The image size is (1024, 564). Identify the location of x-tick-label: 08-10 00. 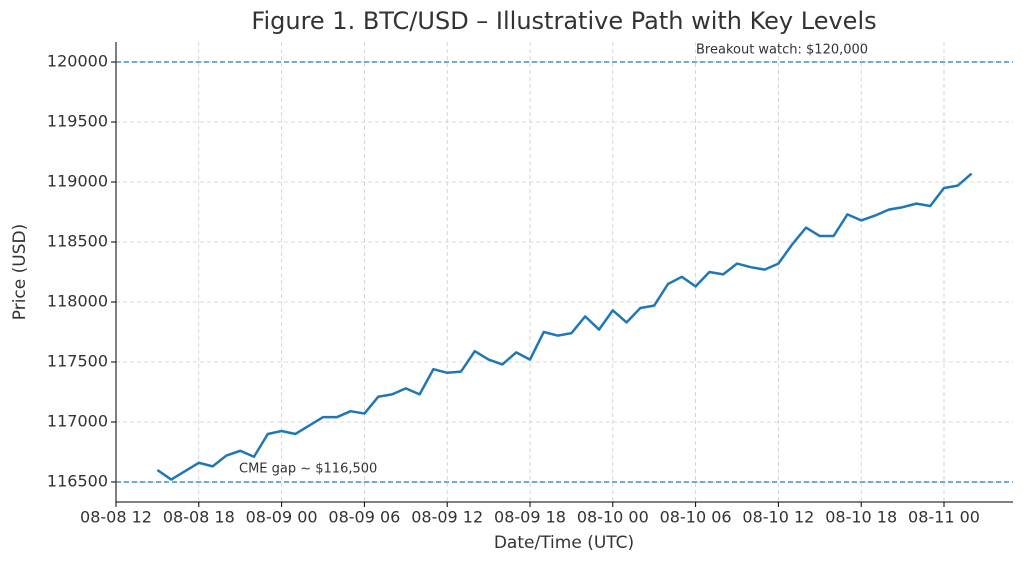
(613, 517).